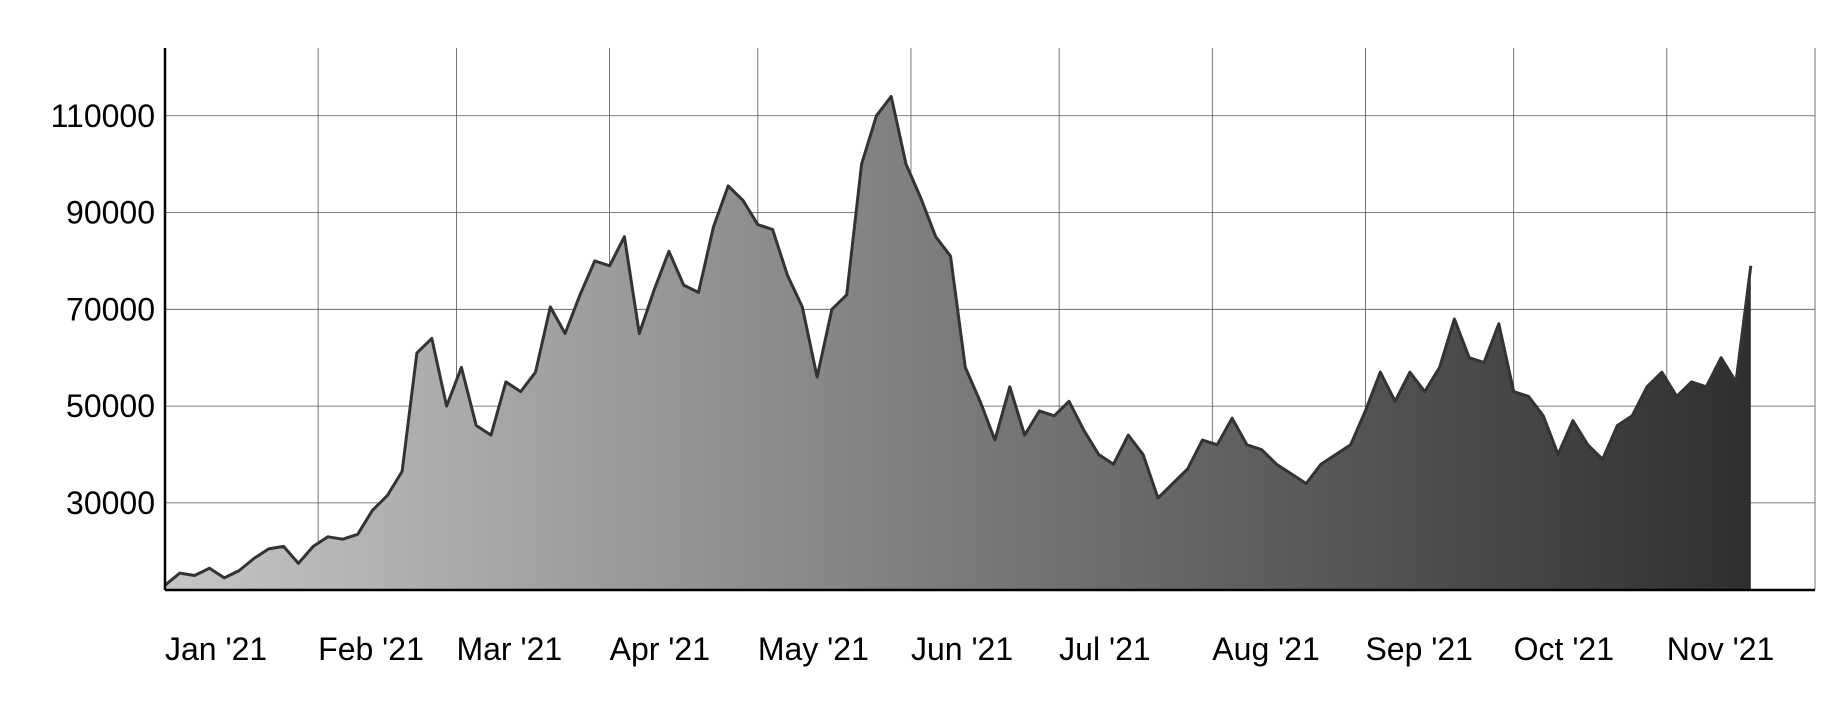  I want to click on y-axis-tick-labels: 30000 50000 70000 90000 110000, so click(103, 309).